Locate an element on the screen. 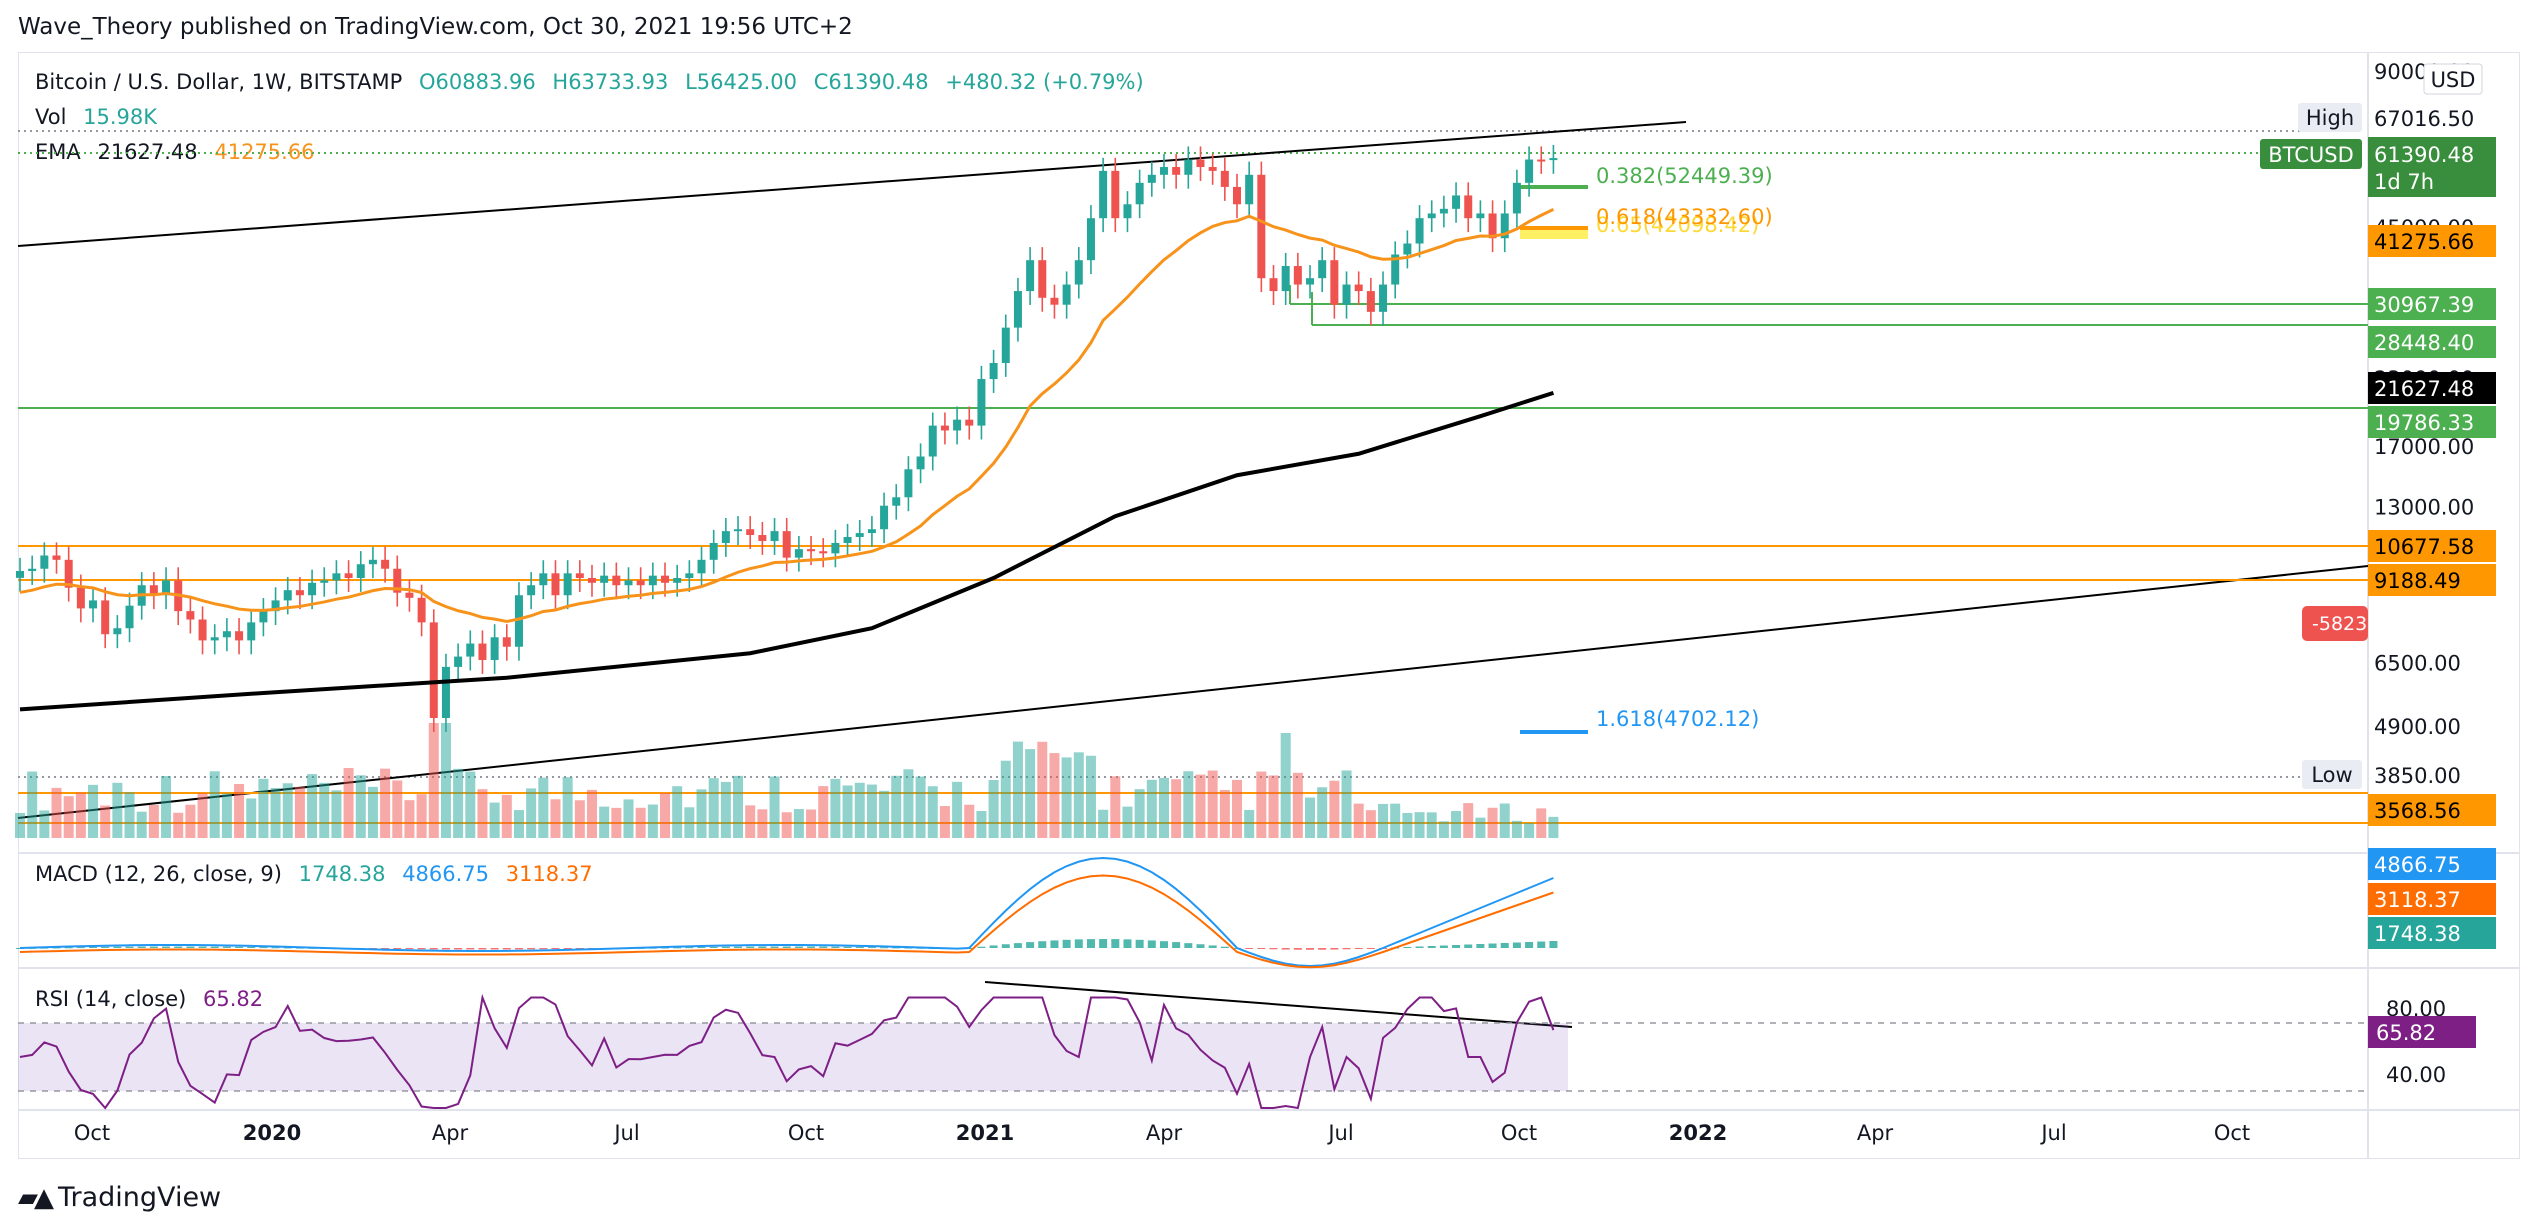 The width and height of the screenshot is (2528, 1230). macd-tag-value: 1748.38 is located at coordinates (2417, 934).